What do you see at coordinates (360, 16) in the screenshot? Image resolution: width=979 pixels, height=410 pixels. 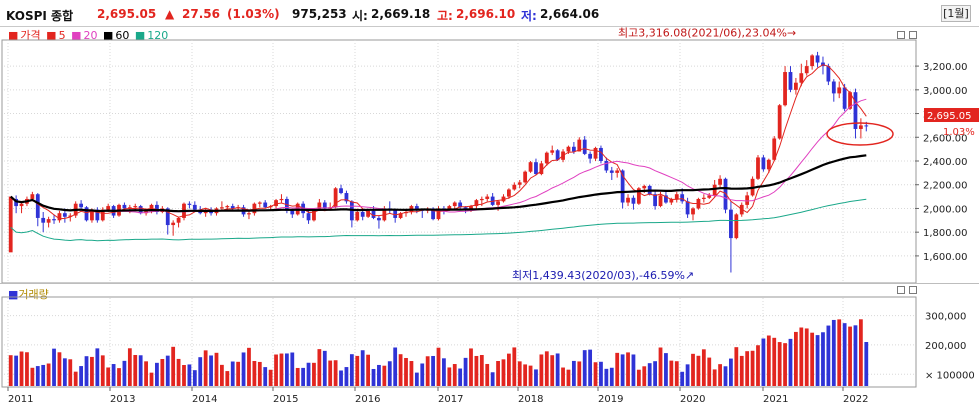 I see `open-label: 시:` at bounding box center [360, 16].